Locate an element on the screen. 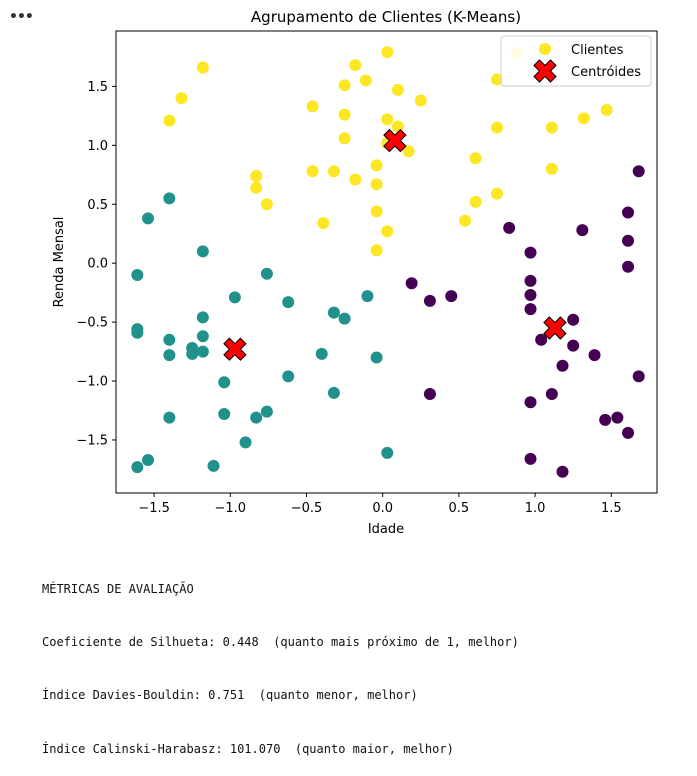 Image resolution: width=697 pixels, height=776 pixels. x-tick-label: −1.5 is located at coordinates (154, 508).